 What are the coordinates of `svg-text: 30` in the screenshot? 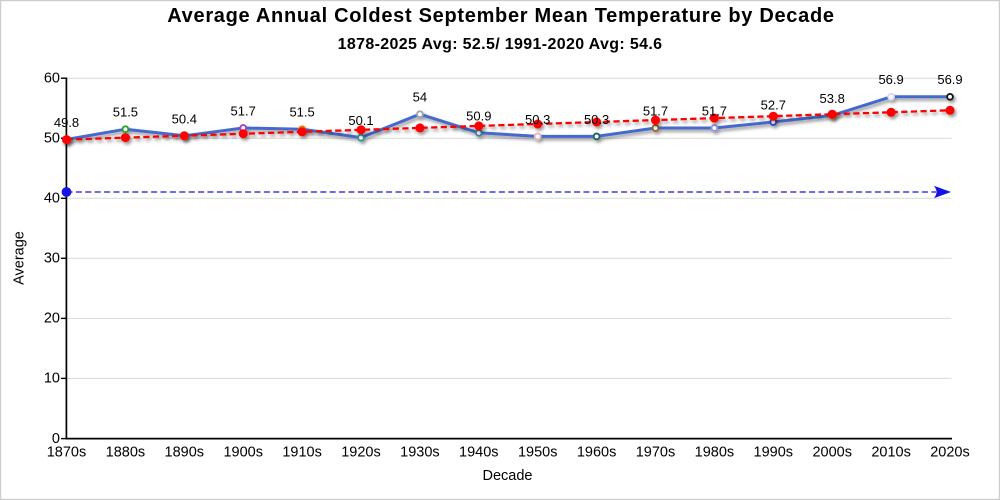 It's located at (52, 259).